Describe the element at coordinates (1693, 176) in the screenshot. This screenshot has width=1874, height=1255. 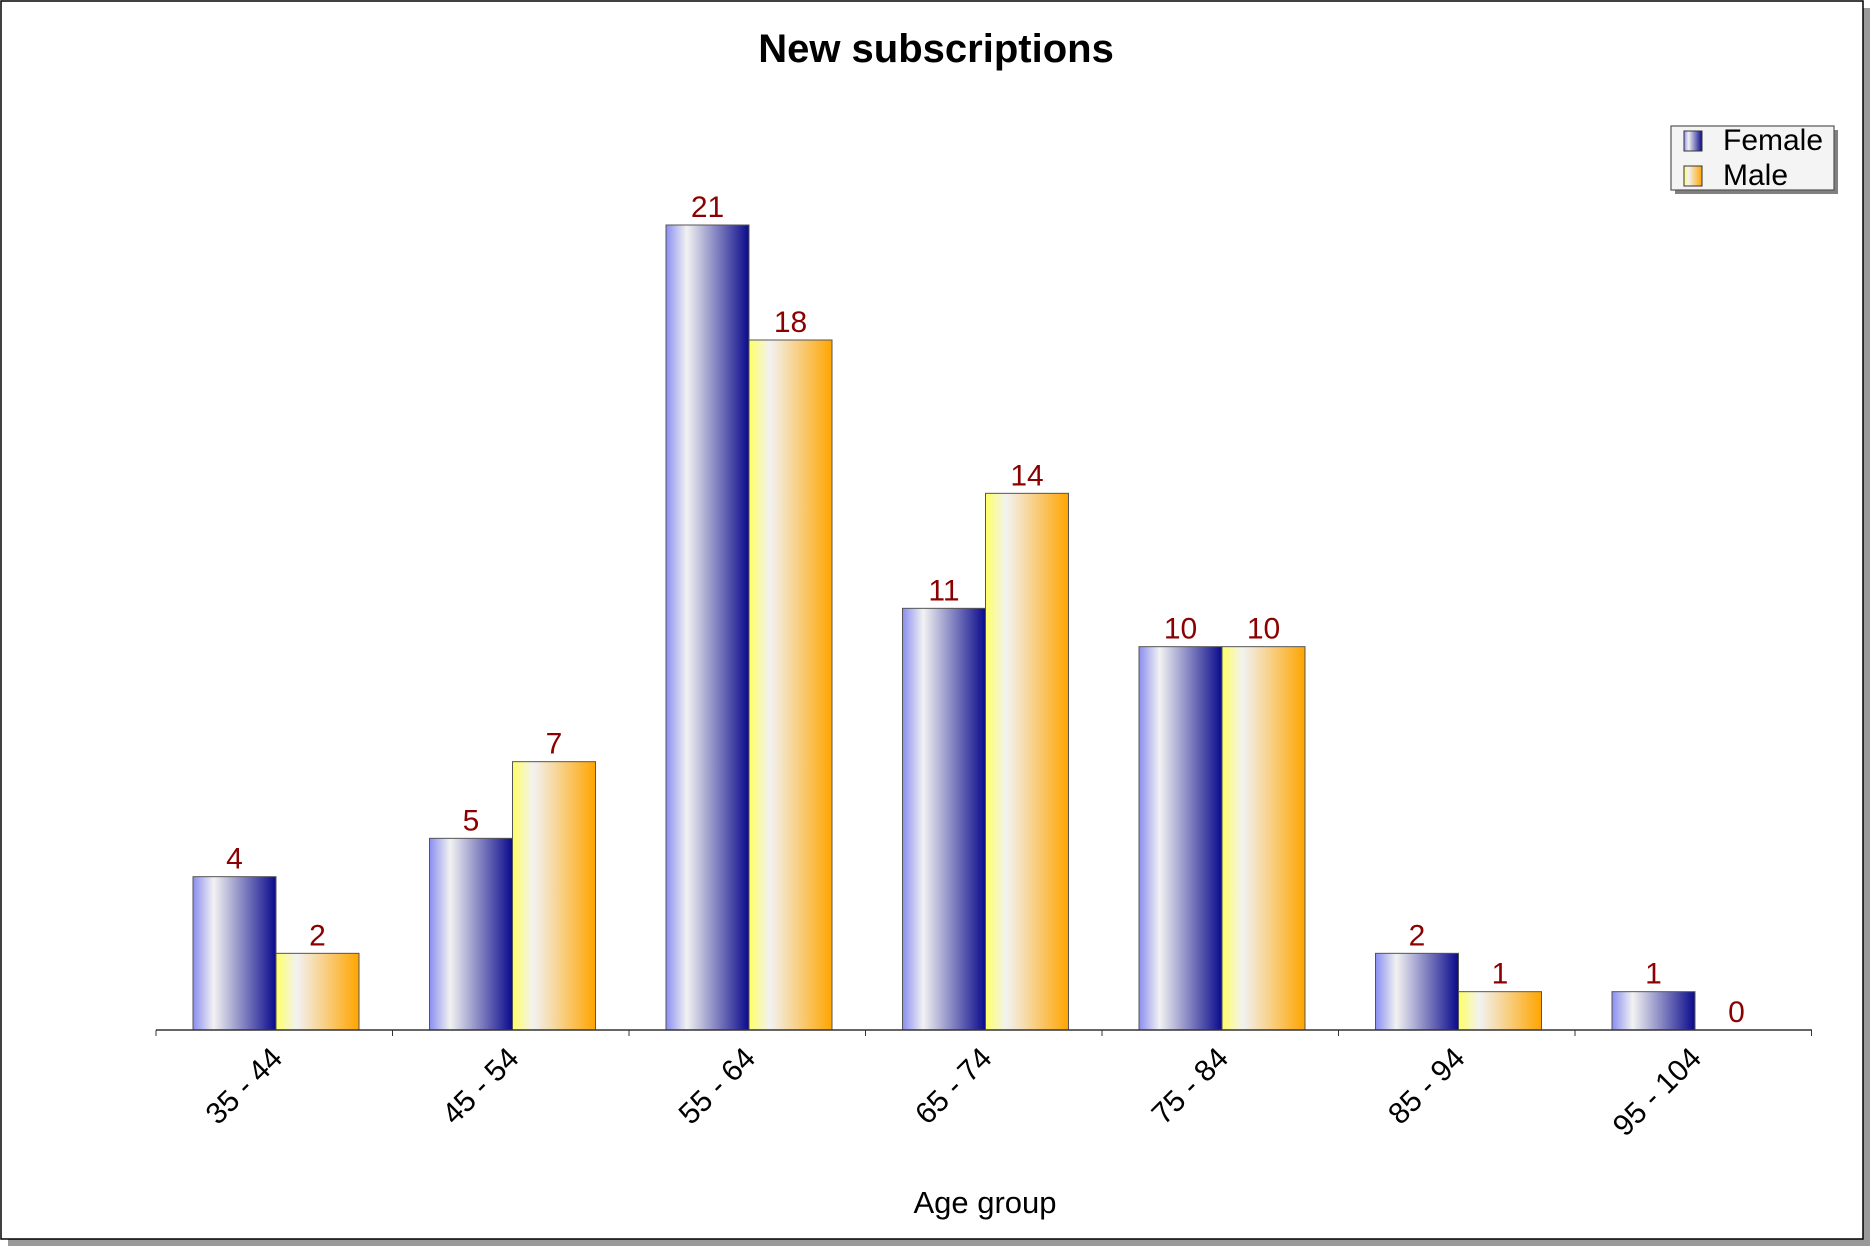
I see `legend-swatch-male` at that location.